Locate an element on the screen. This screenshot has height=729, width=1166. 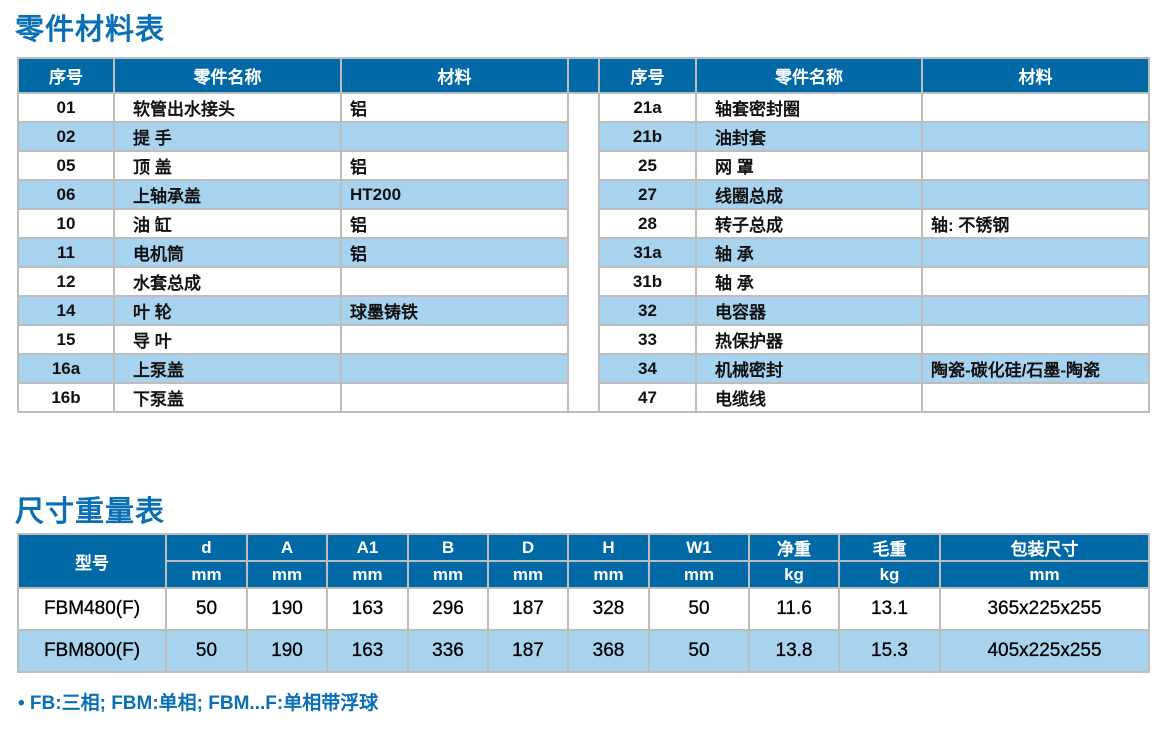
seq-cell: 27 is located at coordinates (647, 194).